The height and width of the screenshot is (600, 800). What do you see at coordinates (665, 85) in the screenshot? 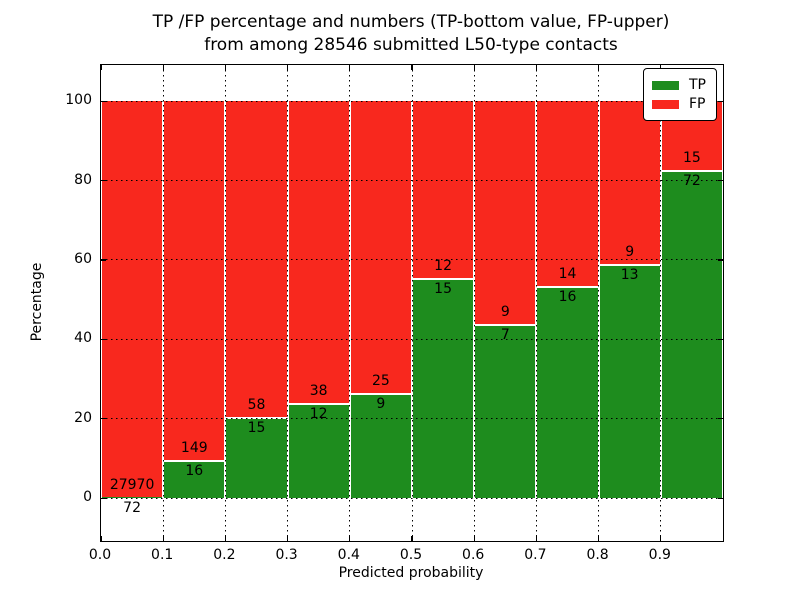
I see `tp-legend-swatch` at bounding box center [665, 85].